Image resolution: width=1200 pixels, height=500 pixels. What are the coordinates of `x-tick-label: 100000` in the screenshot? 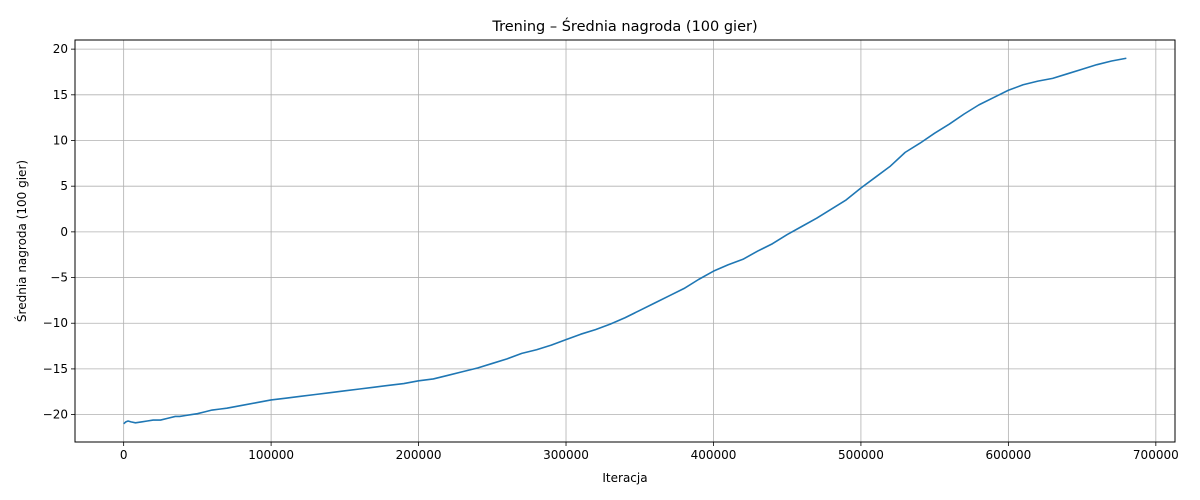 It's located at (271, 455).